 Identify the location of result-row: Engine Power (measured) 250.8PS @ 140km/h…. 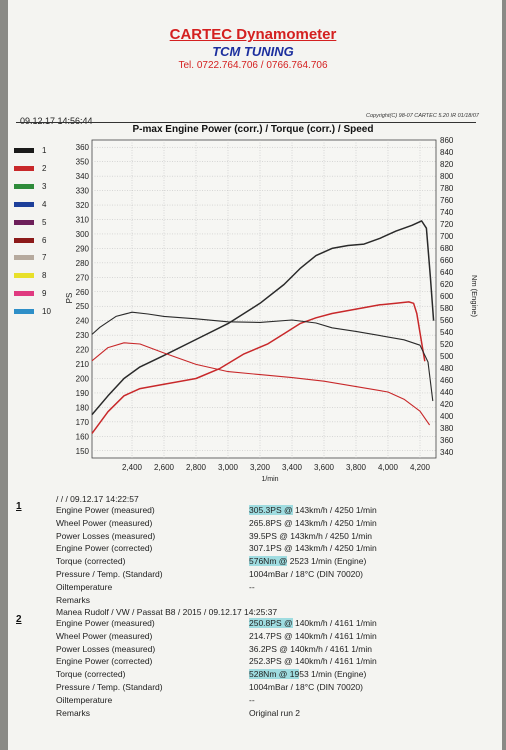
(276, 624).